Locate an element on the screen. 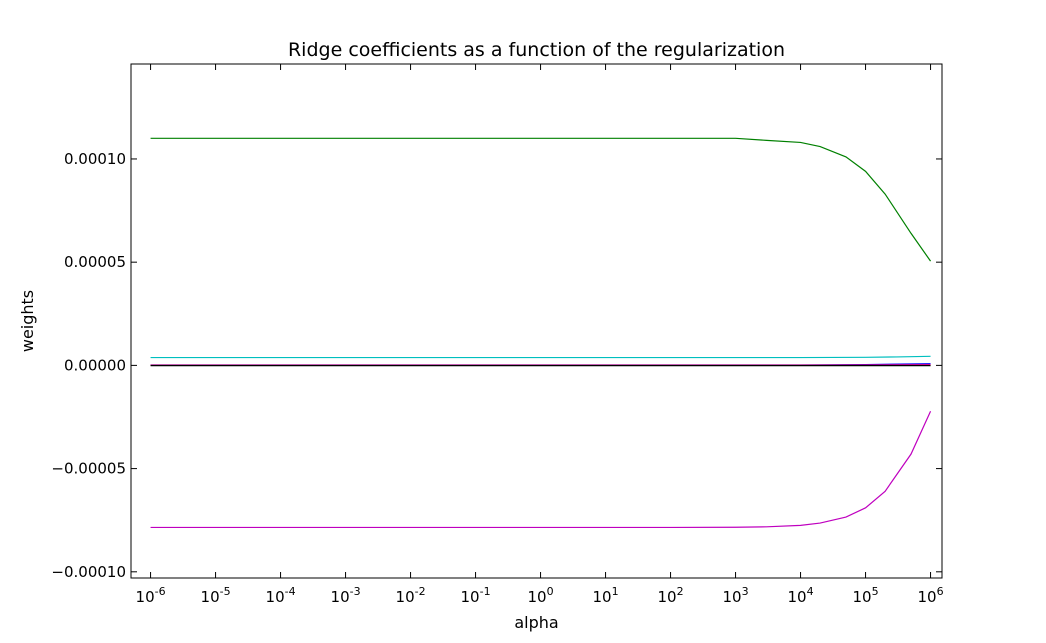 The image size is (1046, 643). x-tick-label-12: 10⁵ is located at coordinates (866, 595).